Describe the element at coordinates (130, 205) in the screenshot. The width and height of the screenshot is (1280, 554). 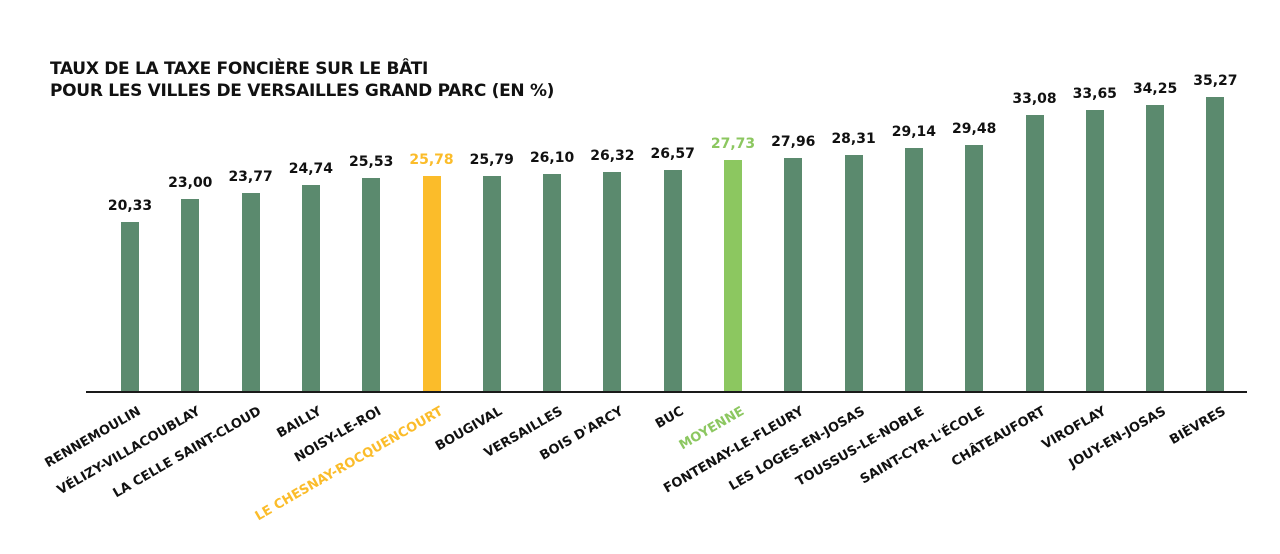
I see `bar-value-label: 20,33` at that location.